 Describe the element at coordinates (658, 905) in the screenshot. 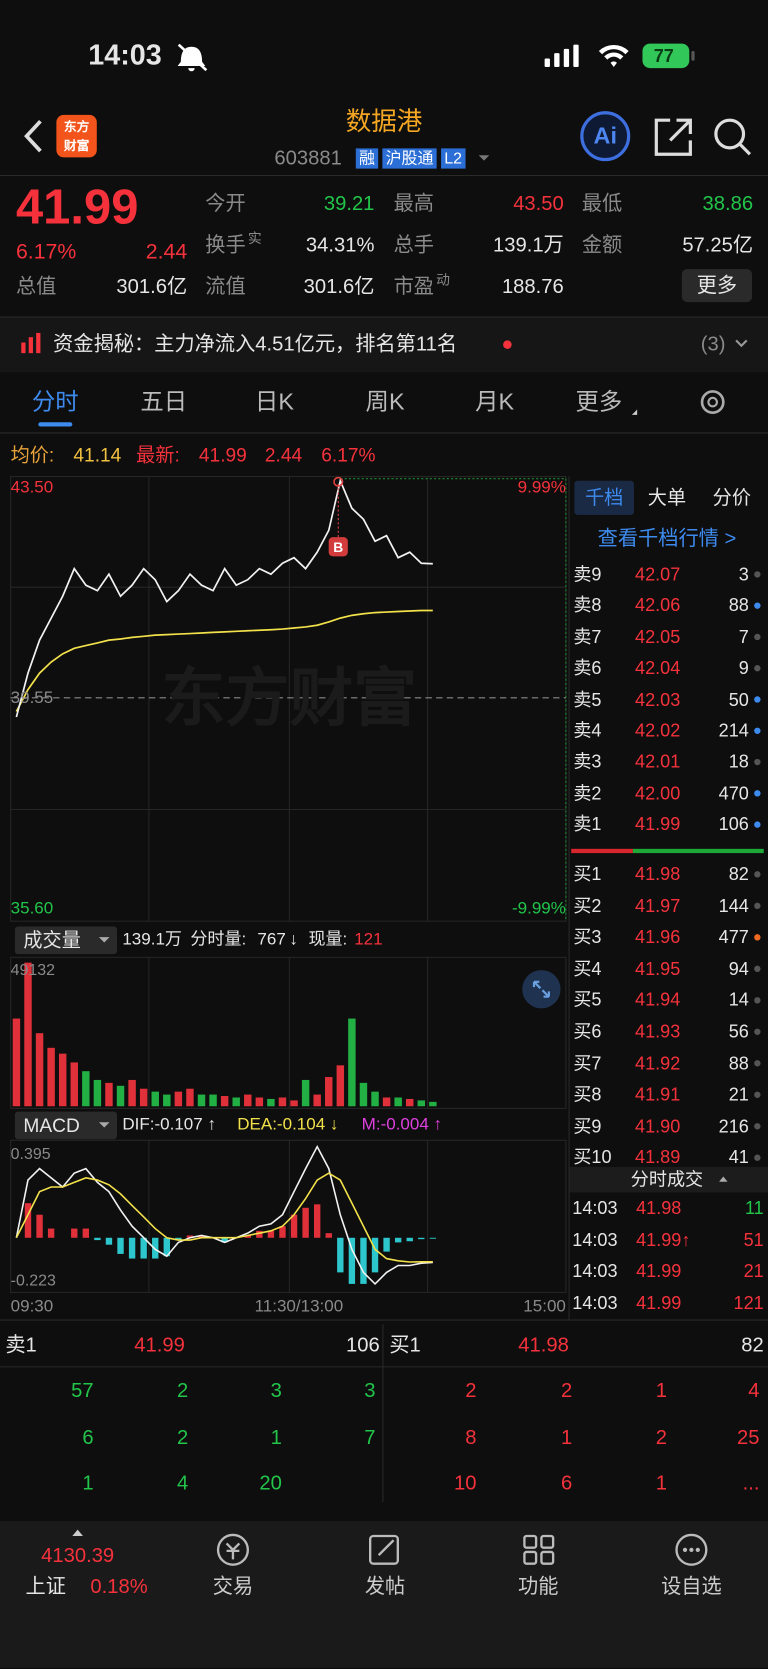

I see `book-price: 41.97` at that location.